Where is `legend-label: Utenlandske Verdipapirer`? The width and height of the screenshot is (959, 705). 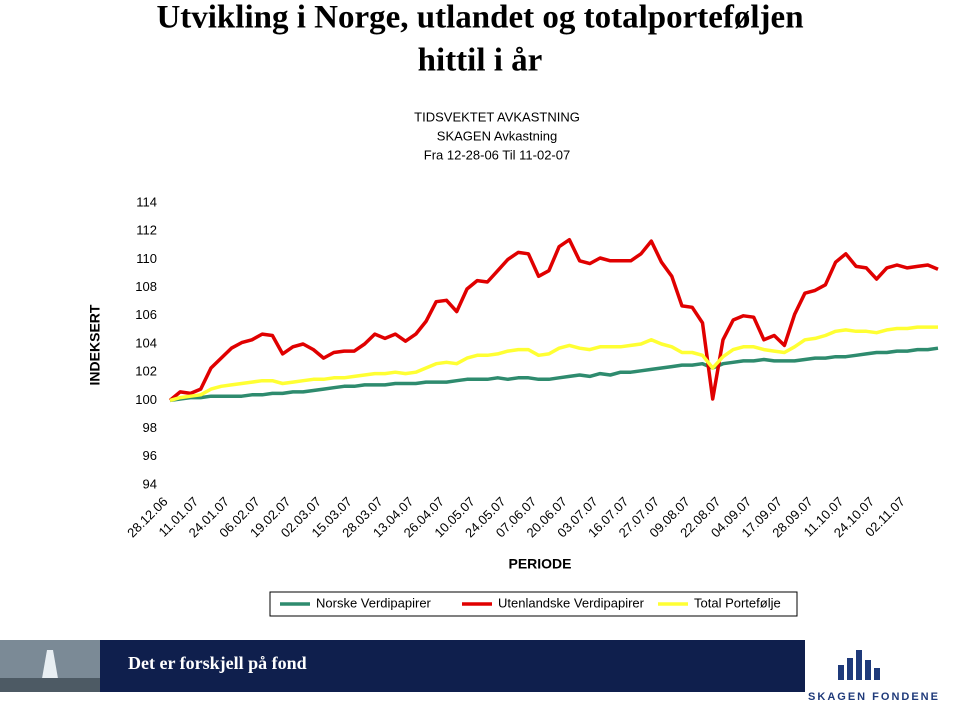
legend-label: Utenlandske Verdipapirer is located at coordinates (571, 602).